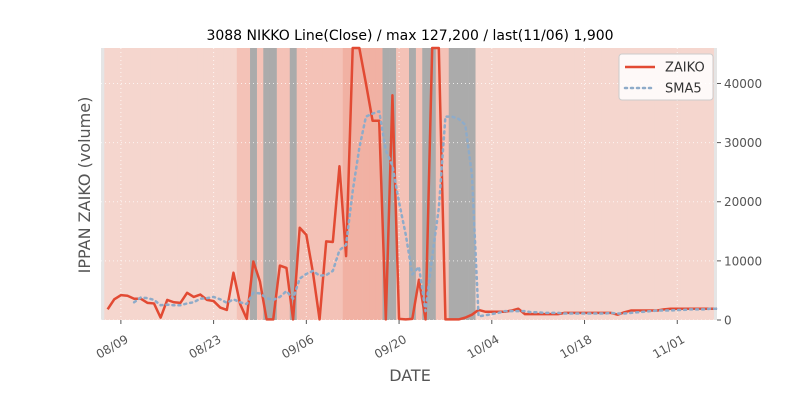 The width and height of the screenshot is (800, 400). What do you see at coordinates (743, 202) in the screenshot?
I see `y-tick-label: 20000` at bounding box center [743, 202].